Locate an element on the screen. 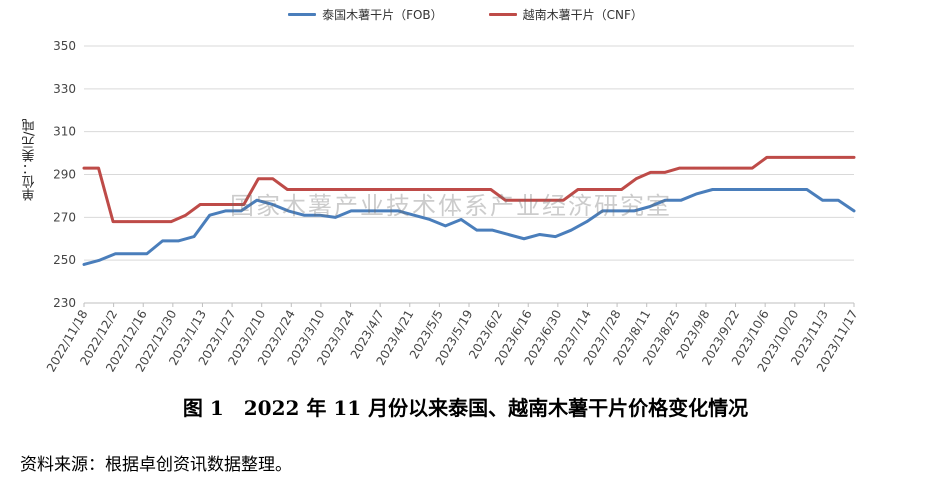 This screenshot has width=931, height=484. figure-caption: 图 1 2022 年 11 月份以来泰国、越南木薯干片价格变化情况 is located at coordinates (465, 408).